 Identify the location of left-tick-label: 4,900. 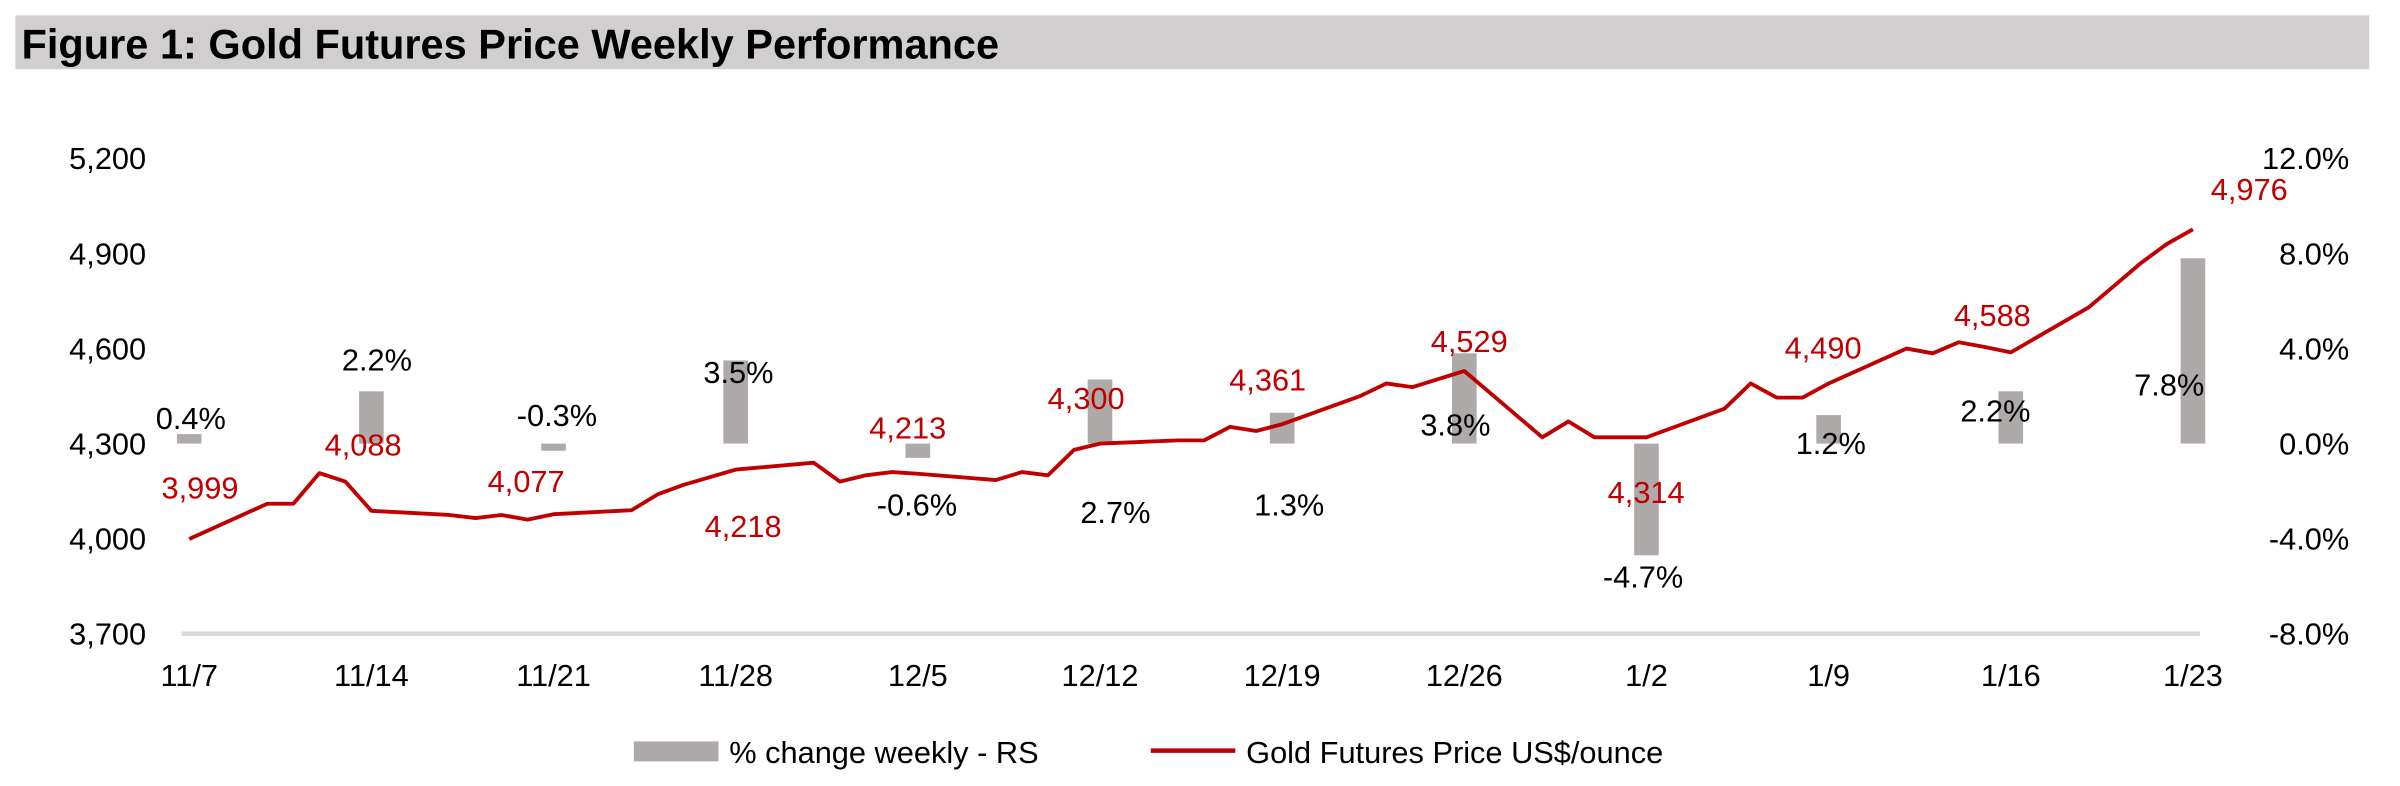
(107, 253).